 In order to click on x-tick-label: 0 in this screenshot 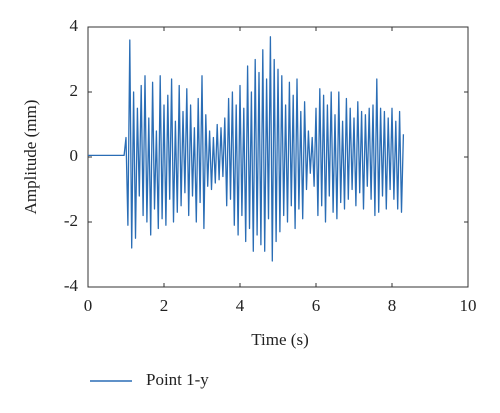, I will do `click(88, 305)`.